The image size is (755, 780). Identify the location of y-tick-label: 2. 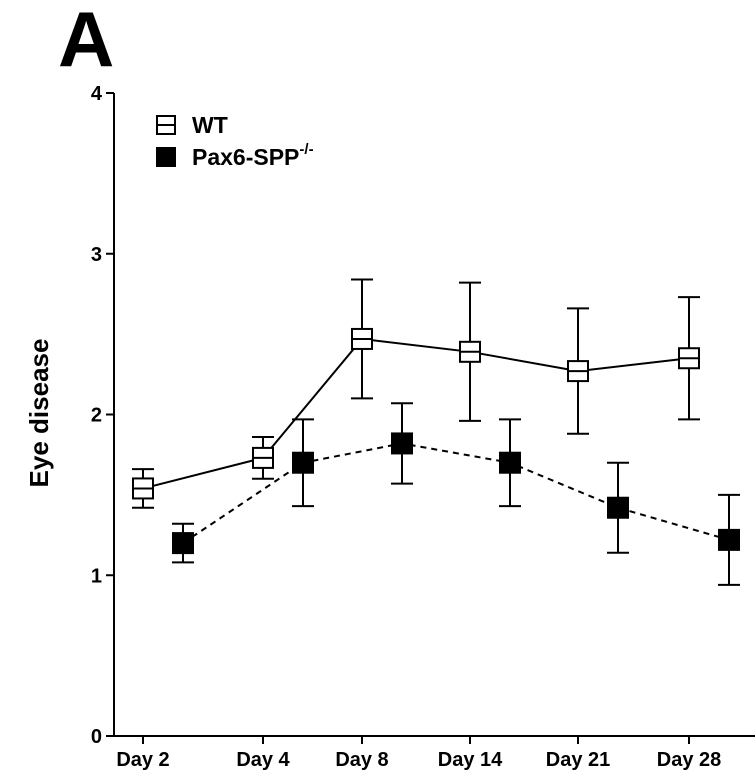
(96, 416).